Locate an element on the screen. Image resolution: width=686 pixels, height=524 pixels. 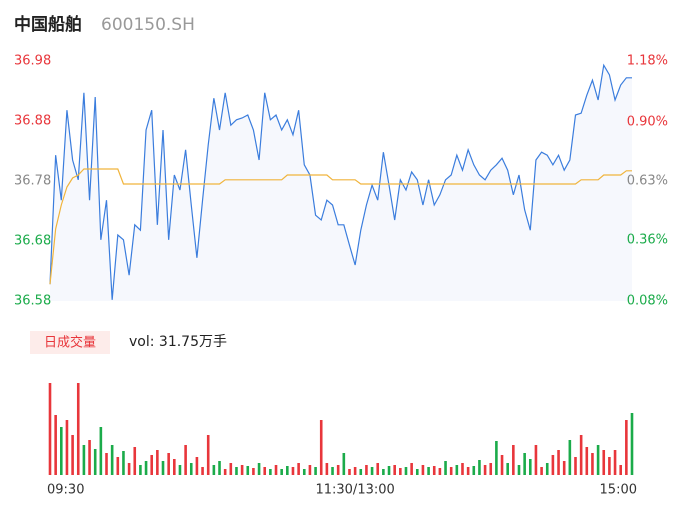
x-tick-label: 11:30/13:00 is located at coordinates (354, 490).